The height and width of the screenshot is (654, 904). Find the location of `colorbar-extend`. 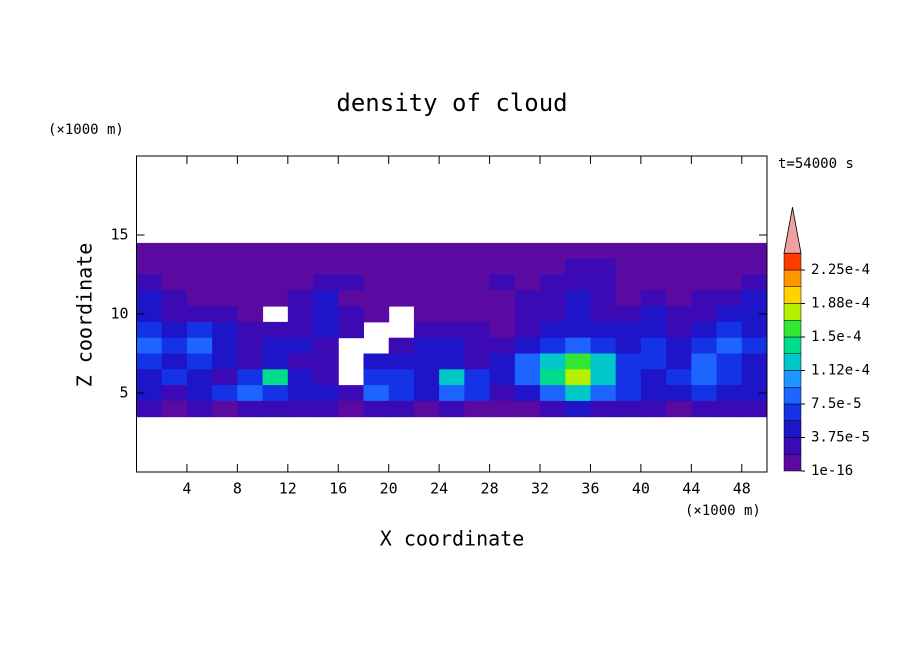

colorbar-extend is located at coordinates (792, 230).